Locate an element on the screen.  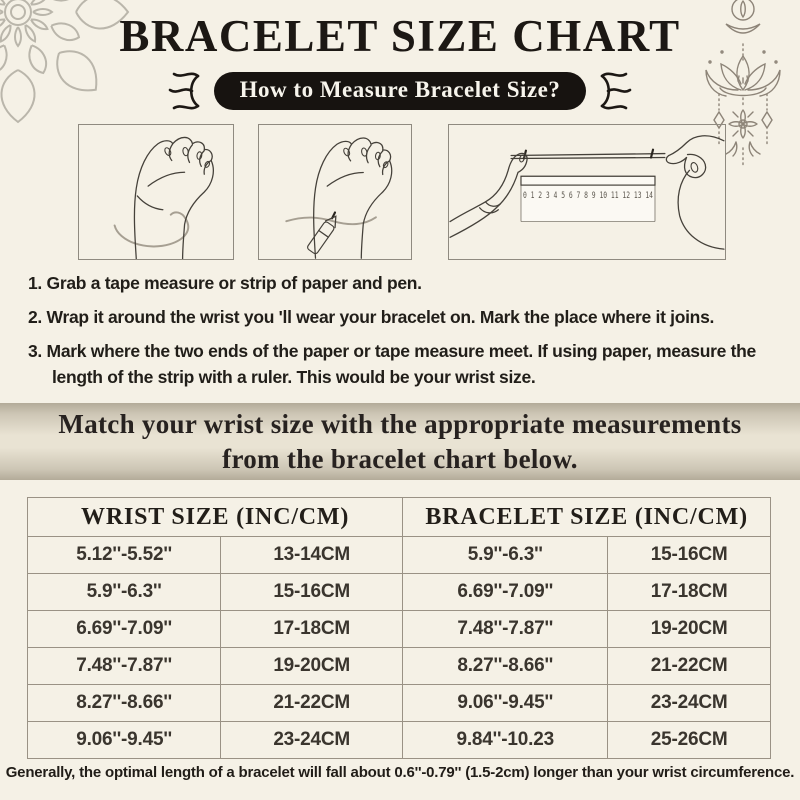
right-flourish-icon is located at coordinates (616, 91).